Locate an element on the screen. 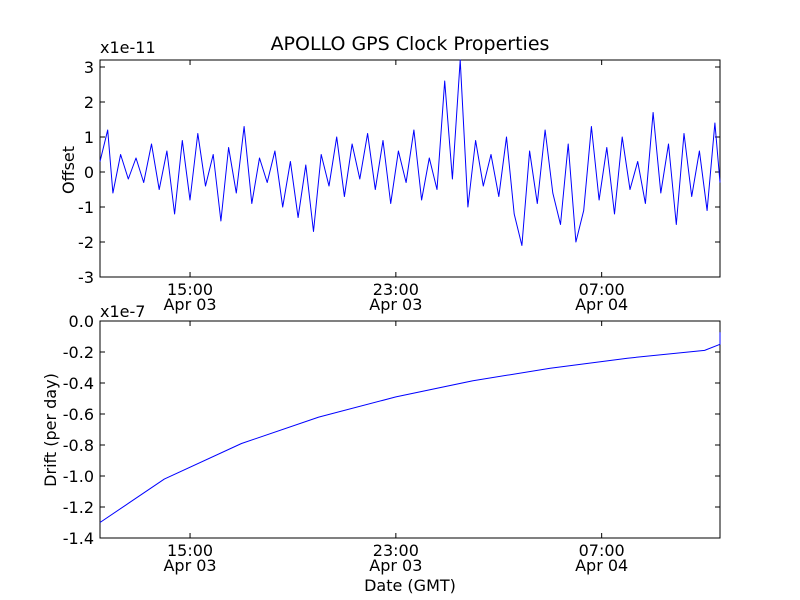  chart-title: APOLLO GPS Clock Properties is located at coordinates (410, 44).